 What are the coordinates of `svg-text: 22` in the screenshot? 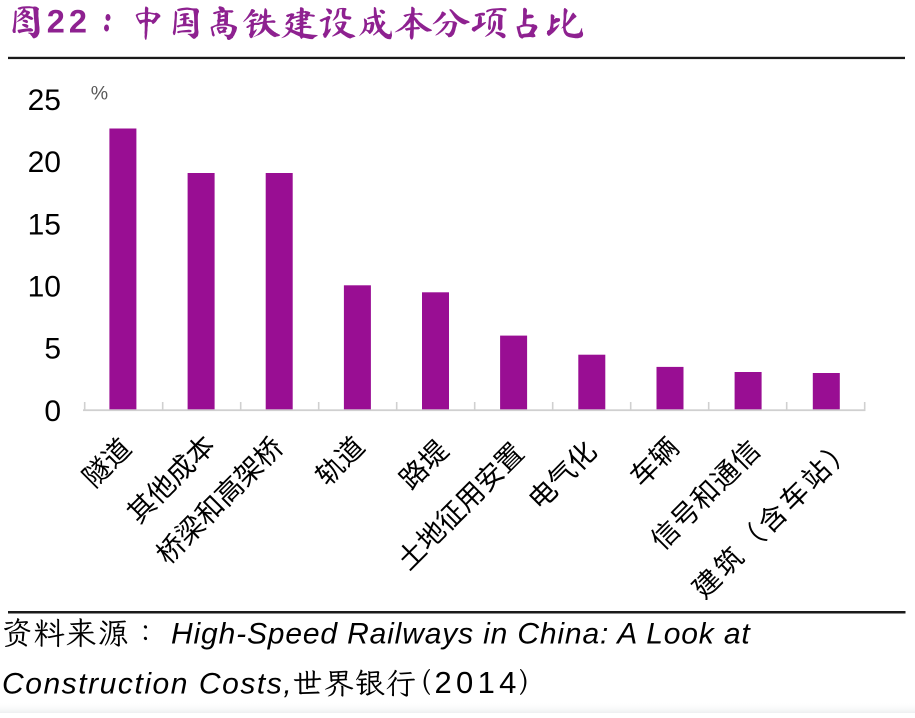 It's located at (69, 21).